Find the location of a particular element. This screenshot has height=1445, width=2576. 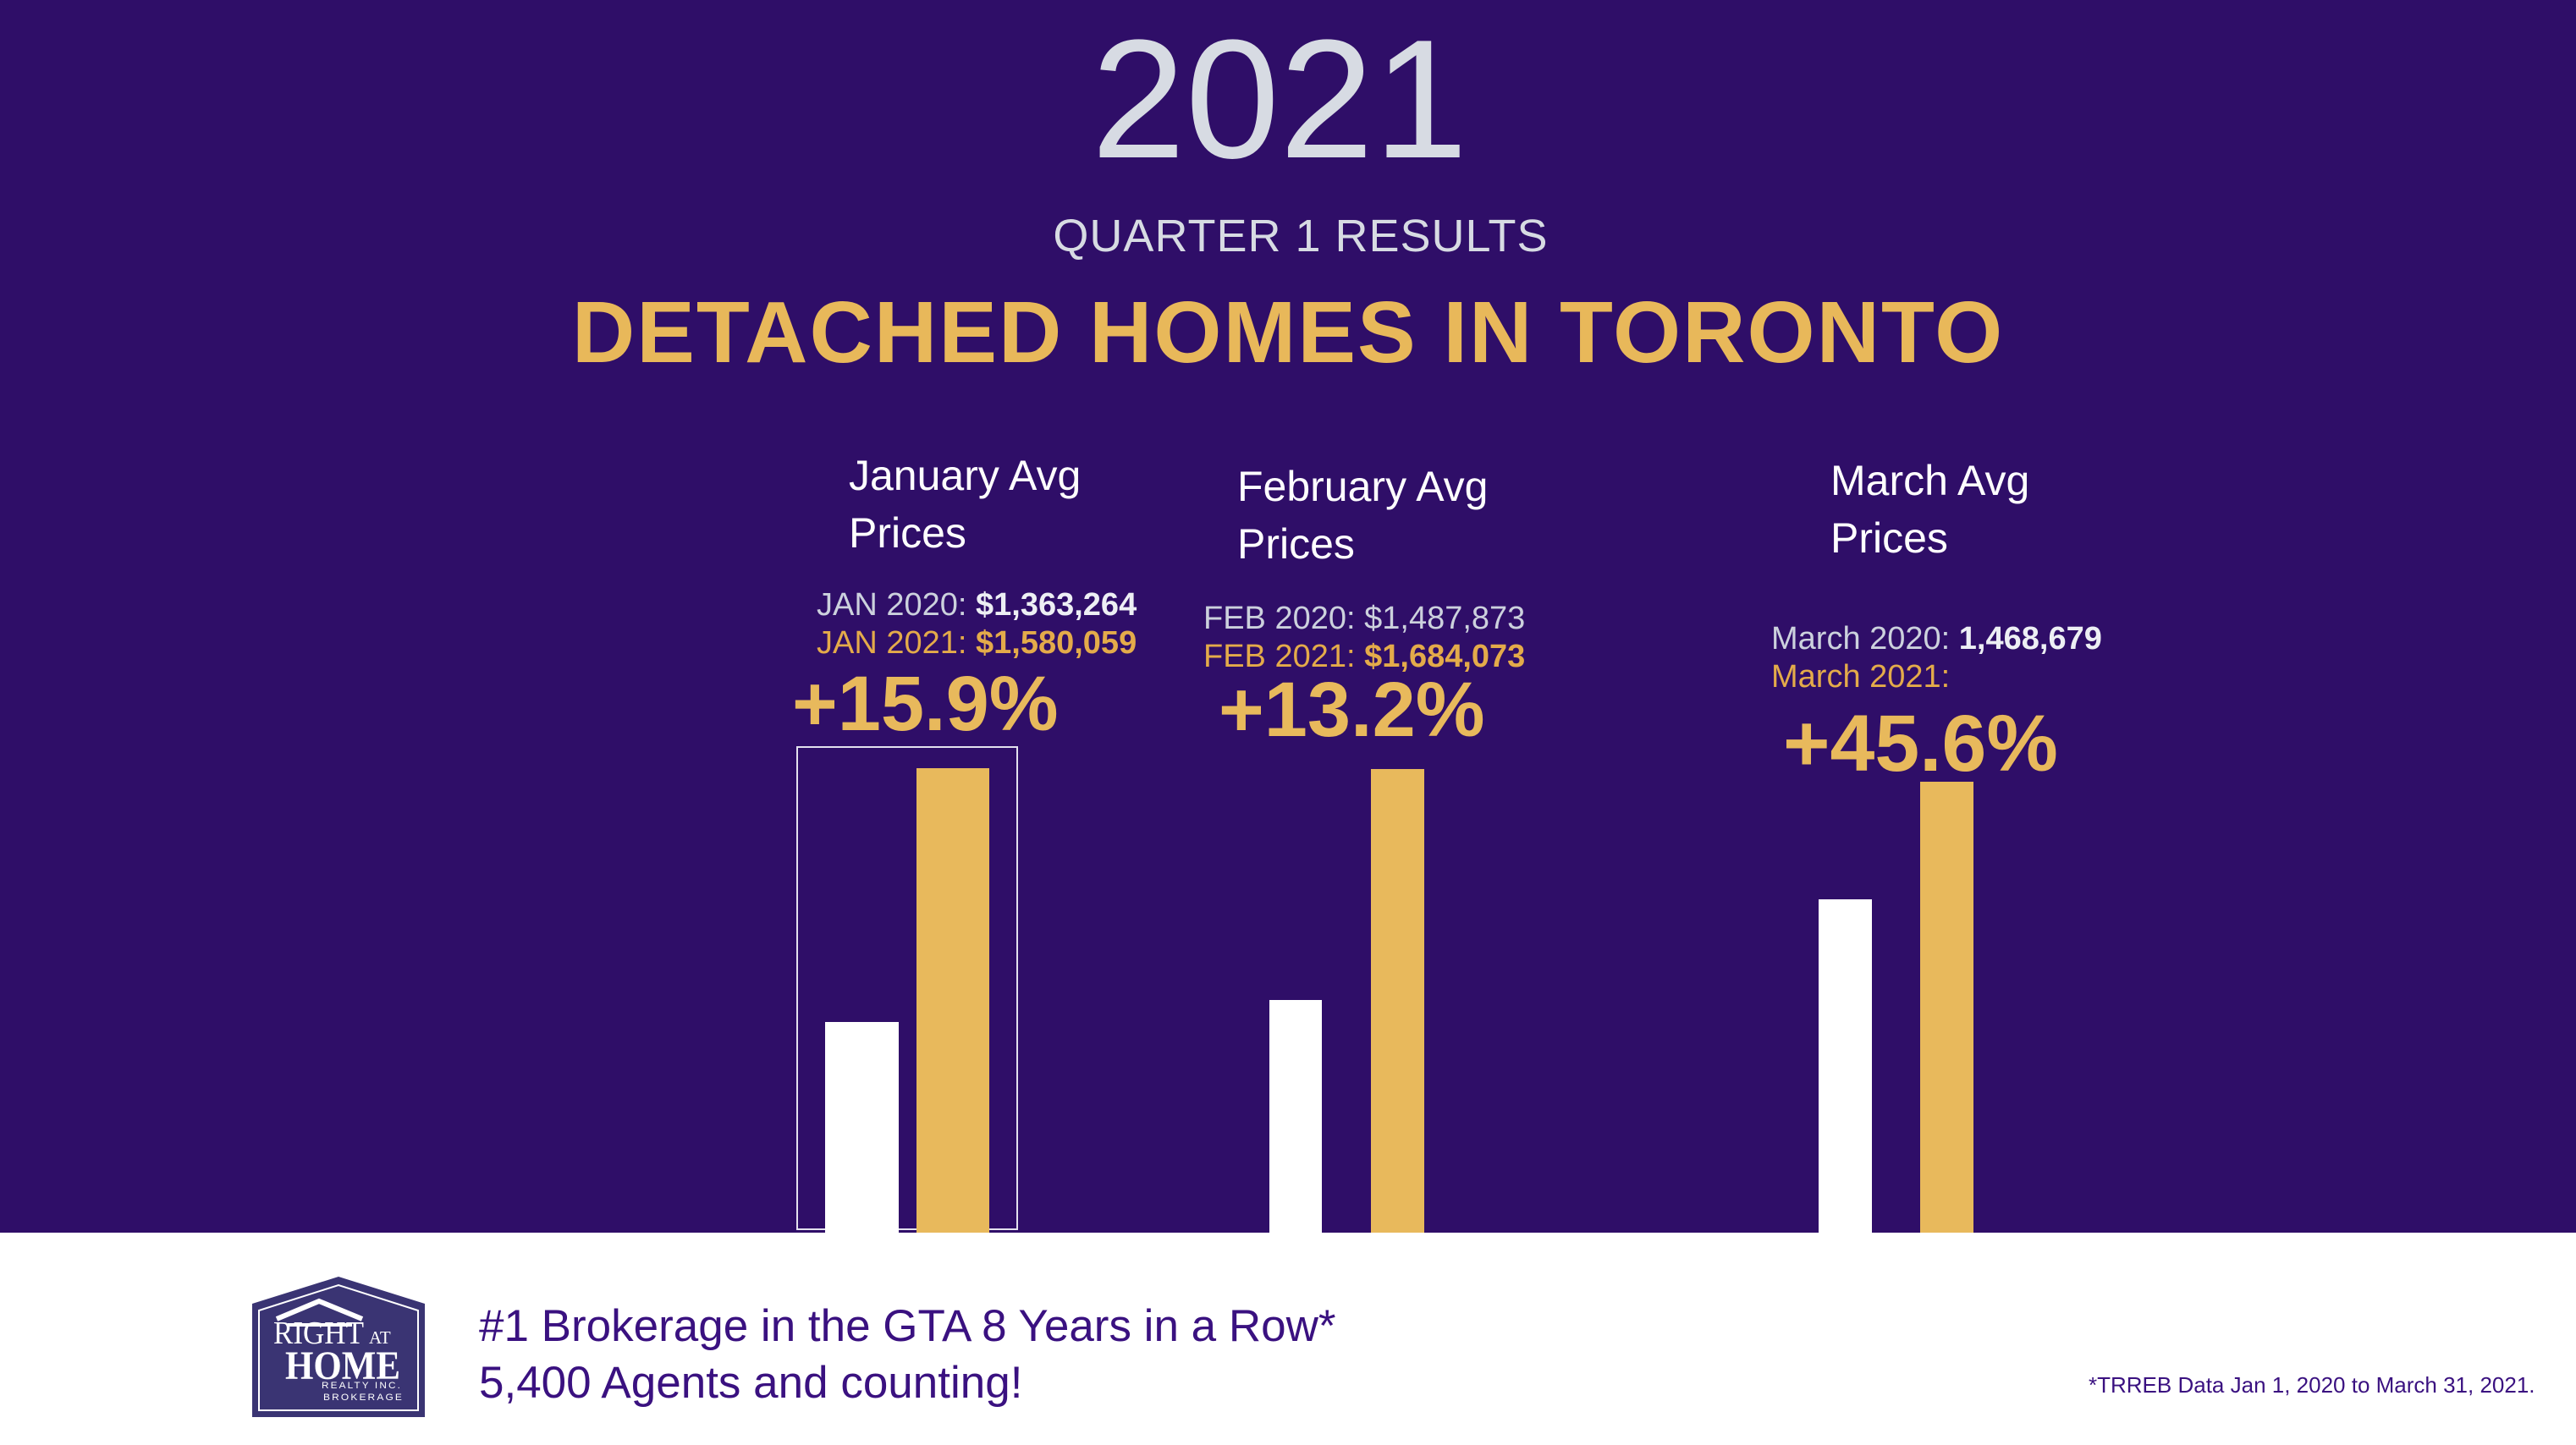

logo-word-right: RIGHT is located at coordinates (318, 1333).